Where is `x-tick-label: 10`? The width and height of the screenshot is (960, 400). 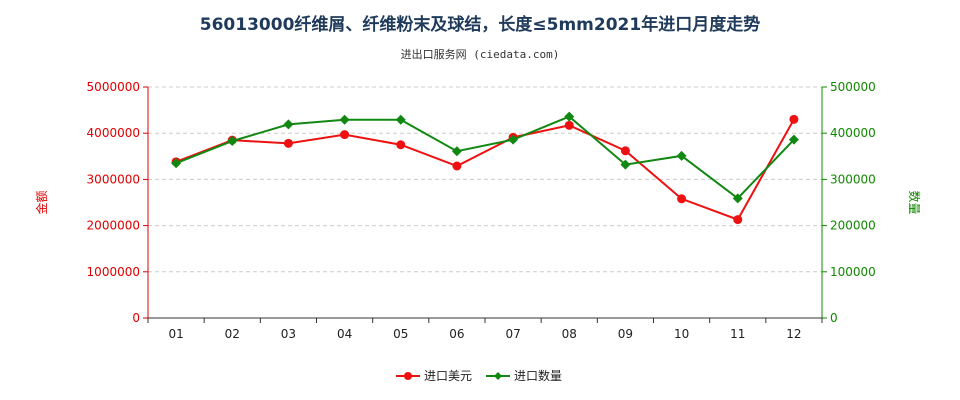
x-tick-label: 10 is located at coordinates (681, 334).